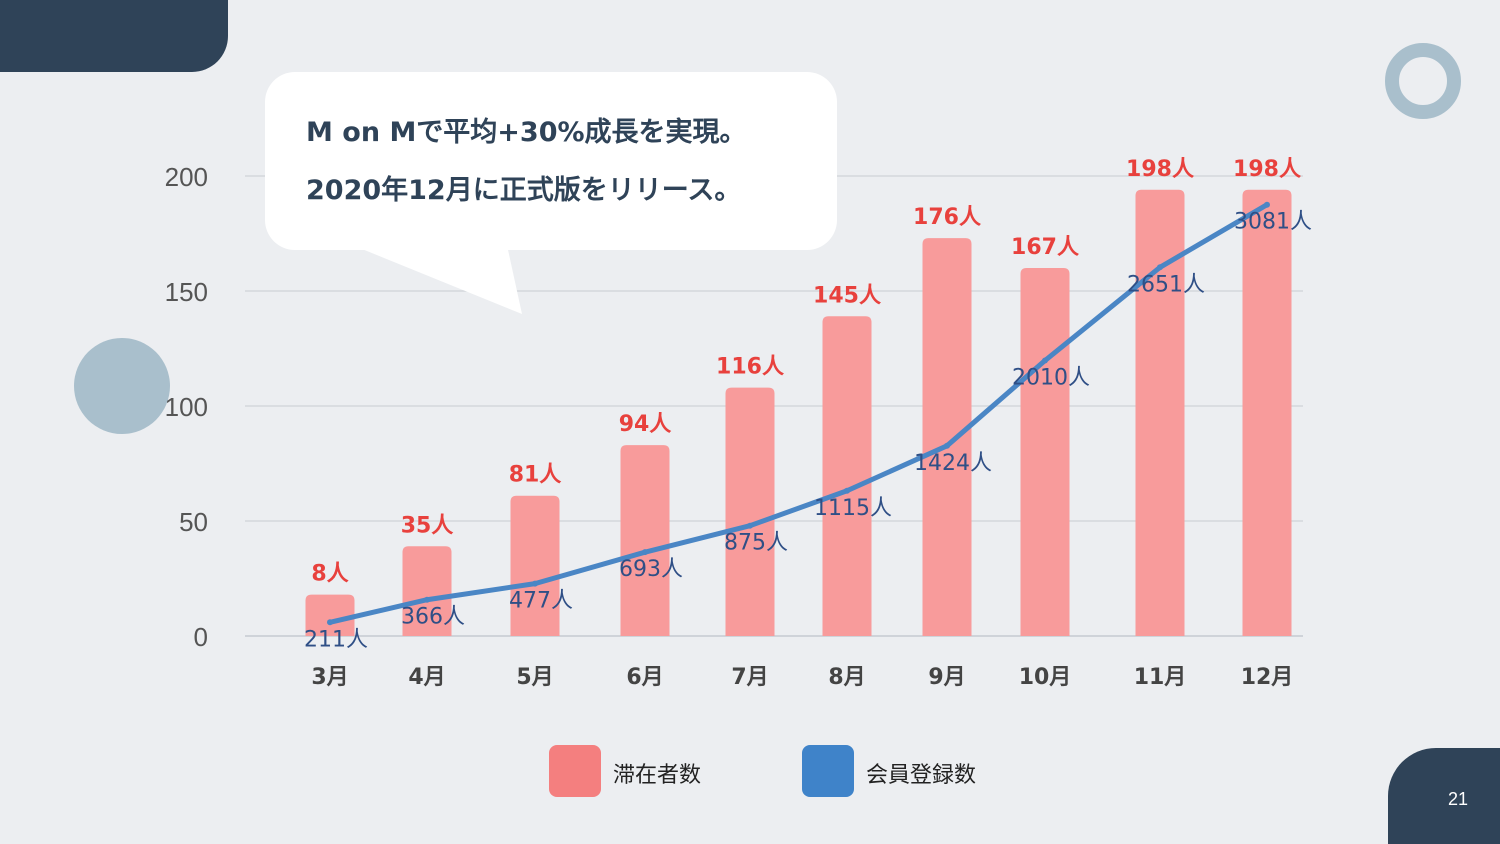 The height and width of the screenshot is (844, 1500). What do you see at coordinates (427, 525) in the screenshot?
I see `bar-value-label: 35人` at bounding box center [427, 525].